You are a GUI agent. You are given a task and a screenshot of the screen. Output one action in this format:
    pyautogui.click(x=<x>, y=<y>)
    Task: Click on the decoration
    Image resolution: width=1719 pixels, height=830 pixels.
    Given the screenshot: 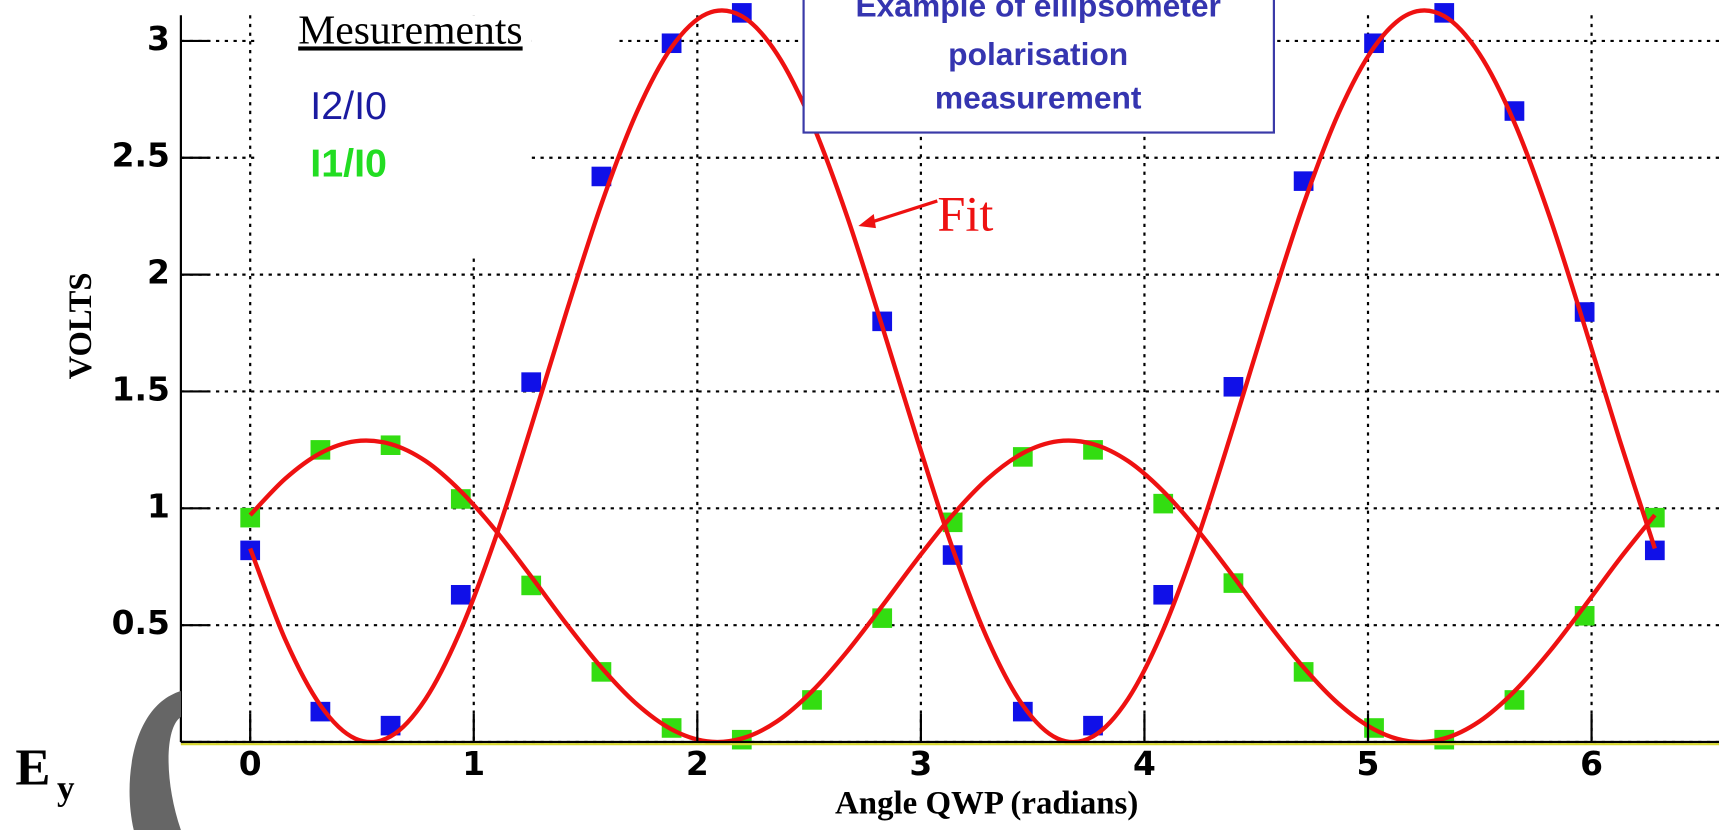 What is the action you would take?
    pyautogui.click(x=155, y=760)
    